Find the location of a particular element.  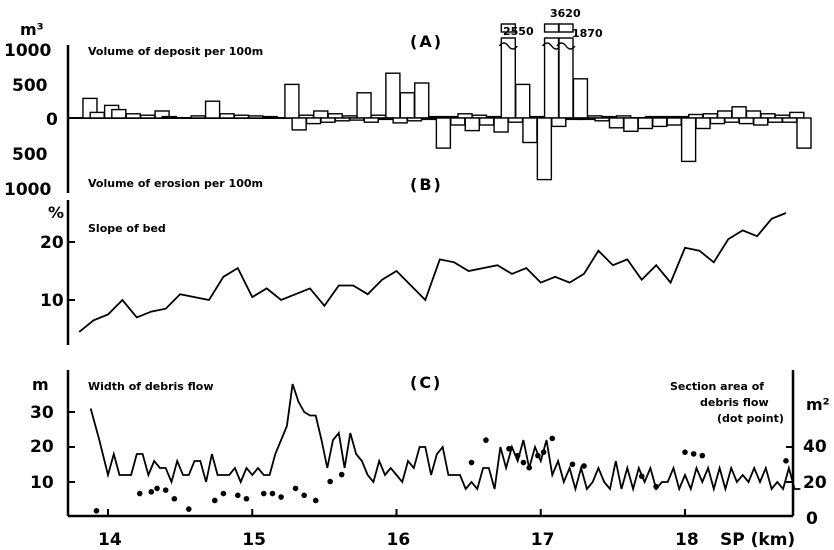

deposit-tick-500: 500 is located at coordinates (30, 86).